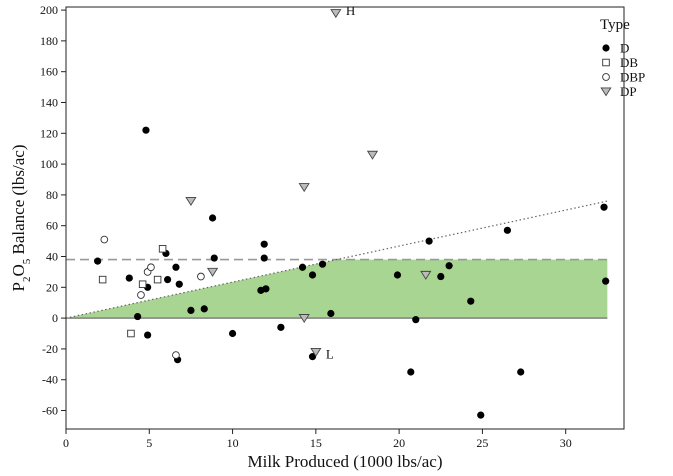  What do you see at coordinates (606, 92) in the screenshot?
I see `legend-marker-dp` at bounding box center [606, 92].